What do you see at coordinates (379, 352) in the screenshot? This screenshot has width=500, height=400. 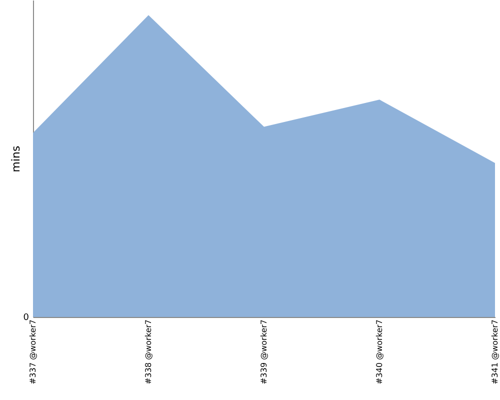 I see `x-tick-label: #340 @worker7` at bounding box center [379, 352].